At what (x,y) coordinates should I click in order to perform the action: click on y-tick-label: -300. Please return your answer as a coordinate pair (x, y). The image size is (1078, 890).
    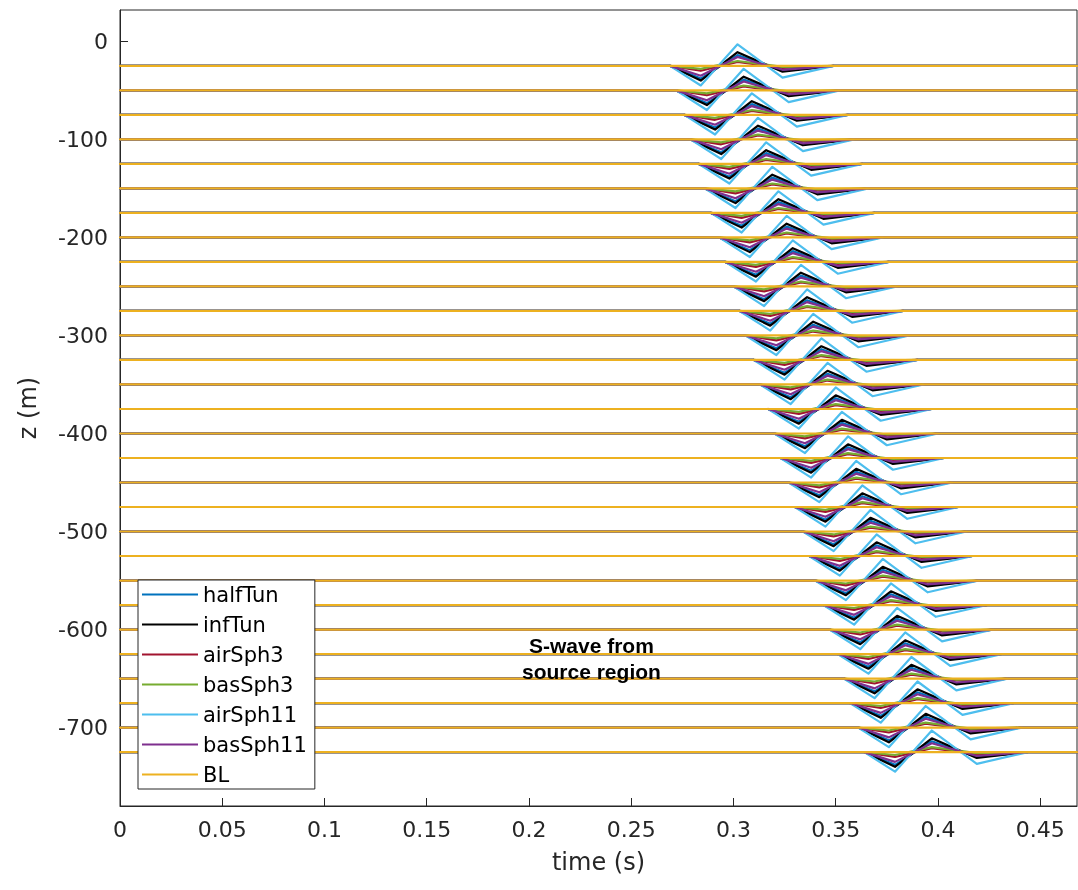
    Looking at the image, I should click on (83, 335).